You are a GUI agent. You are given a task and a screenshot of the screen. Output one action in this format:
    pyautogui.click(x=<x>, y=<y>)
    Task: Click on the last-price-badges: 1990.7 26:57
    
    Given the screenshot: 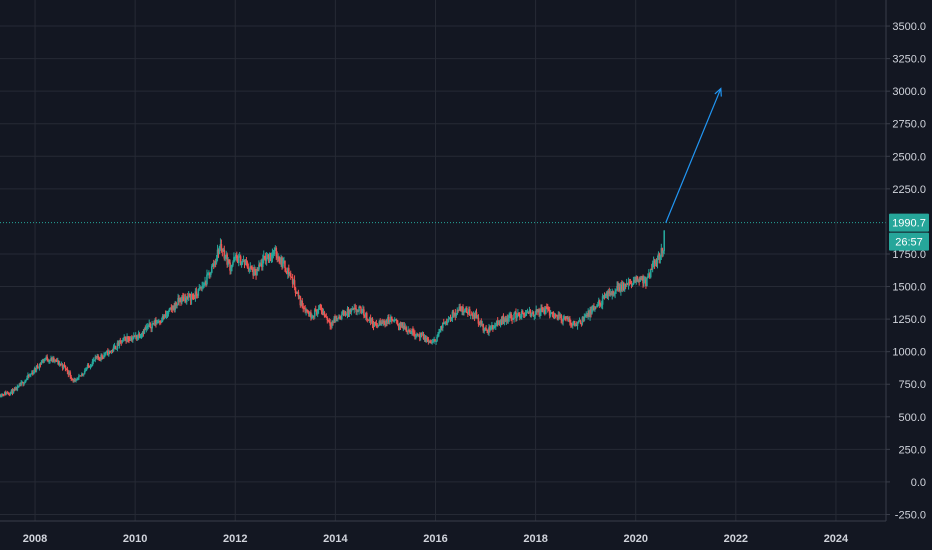 What is the action you would take?
    pyautogui.click(x=909, y=232)
    